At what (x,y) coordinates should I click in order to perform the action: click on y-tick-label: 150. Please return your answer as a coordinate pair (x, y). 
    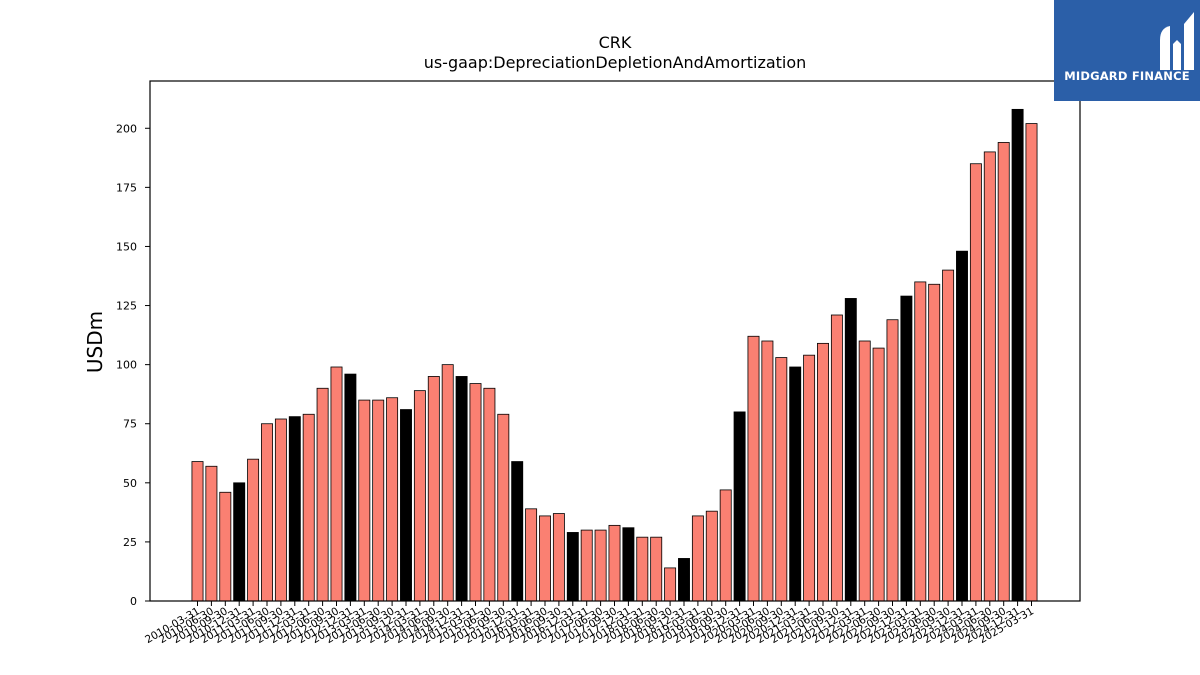
    Looking at the image, I should click on (126, 246).